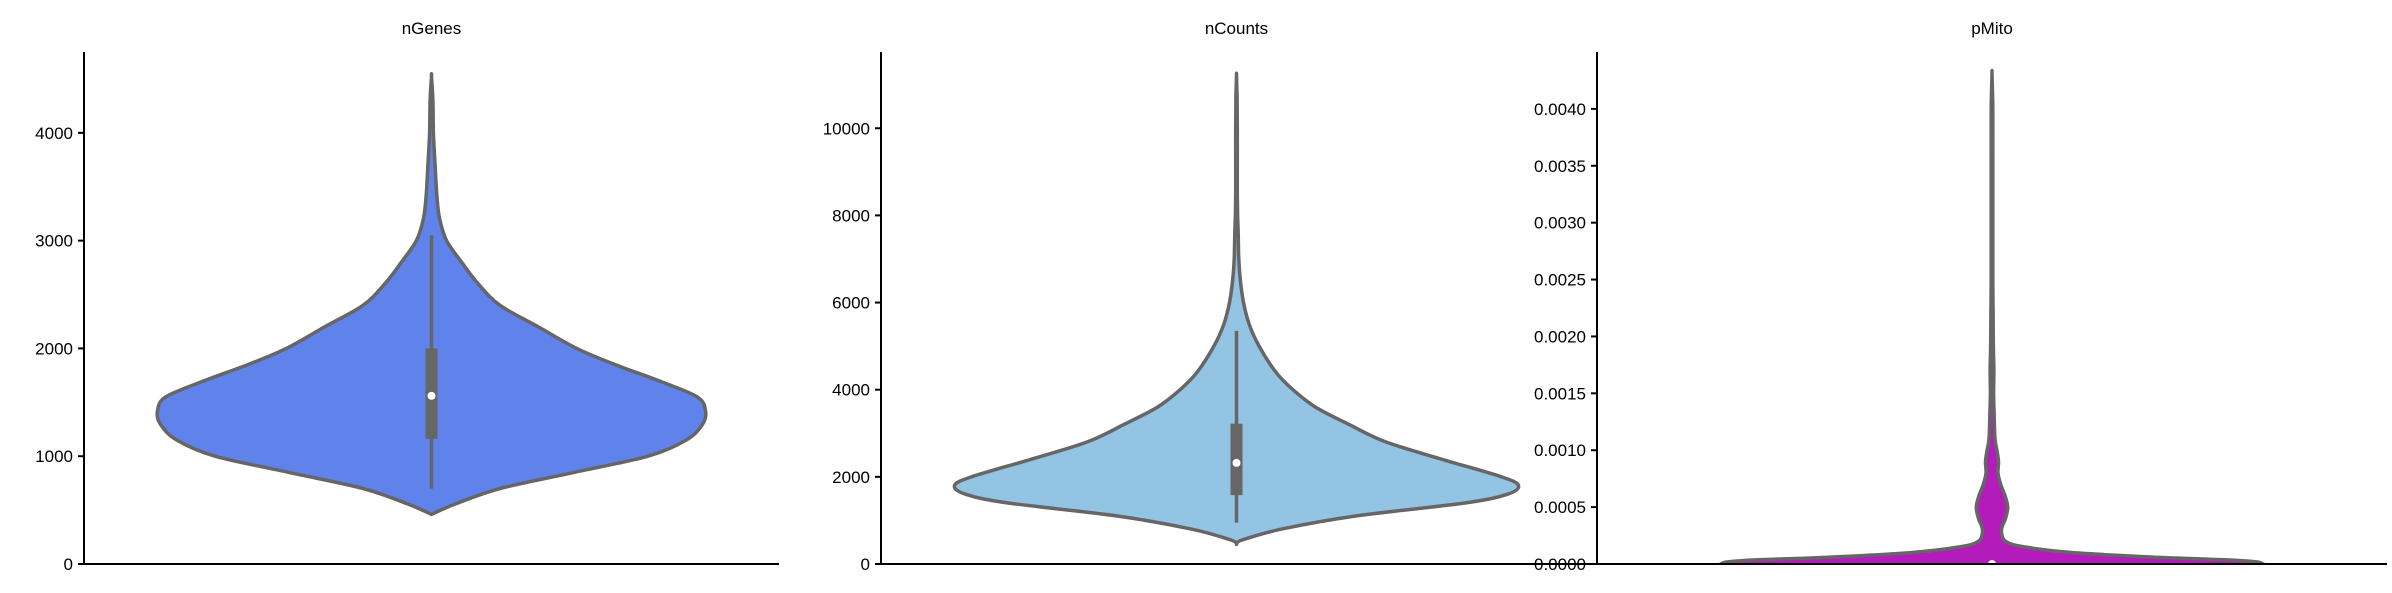 This screenshot has height=593, width=2392. What do you see at coordinates (865, 564) in the screenshot?
I see `ncounts-y-tick-label: 0` at bounding box center [865, 564].